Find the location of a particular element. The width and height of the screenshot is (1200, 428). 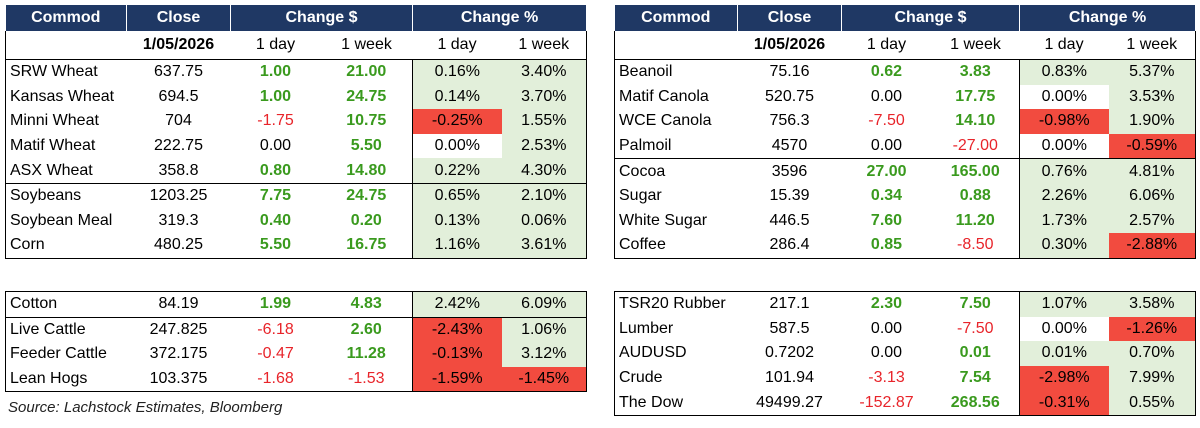

change-1-week: 21.00 is located at coordinates (366, 72).